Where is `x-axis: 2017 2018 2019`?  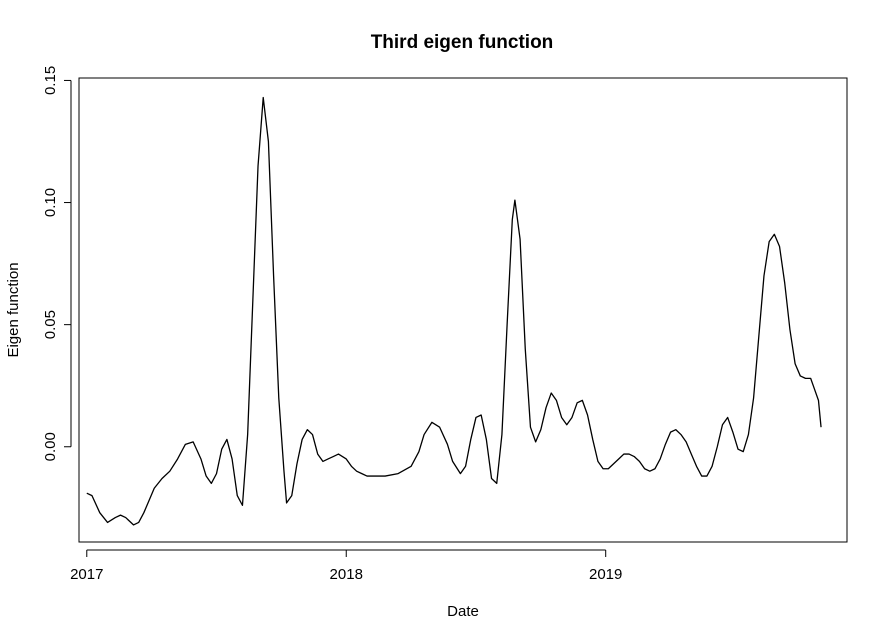
x-axis: 2017 2018 2019 is located at coordinates (346, 566).